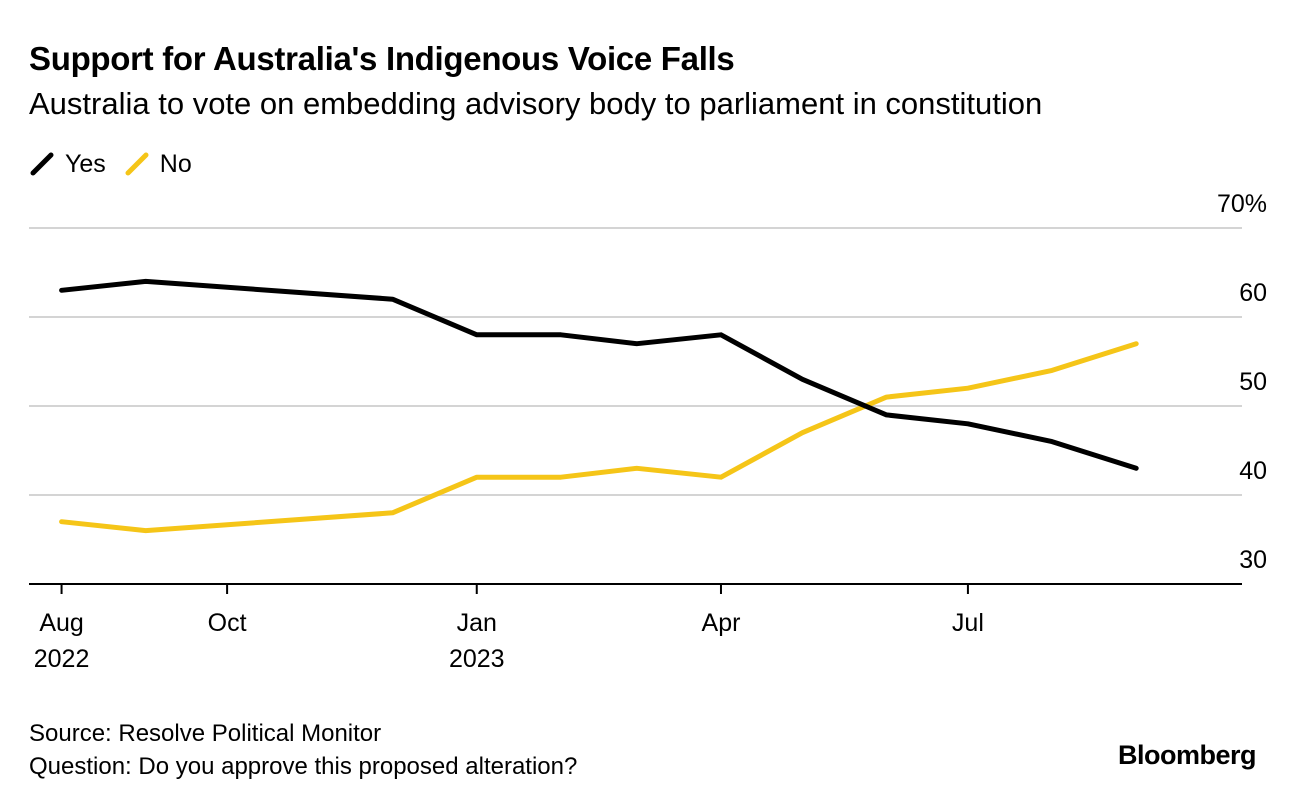 The width and height of the screenshot is (1296, 802). Describe the element at coordinates (1253, 560) in the screenshot. I see `y-tick-label-30: 30` at that location.